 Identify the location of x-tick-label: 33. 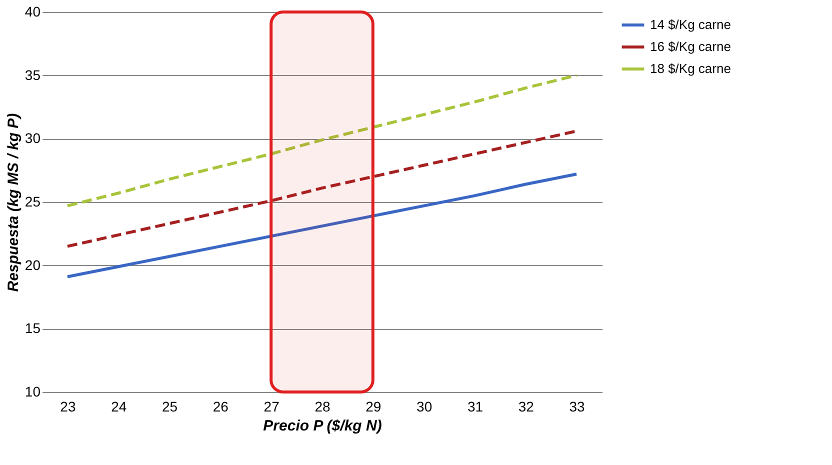
(577, 406).